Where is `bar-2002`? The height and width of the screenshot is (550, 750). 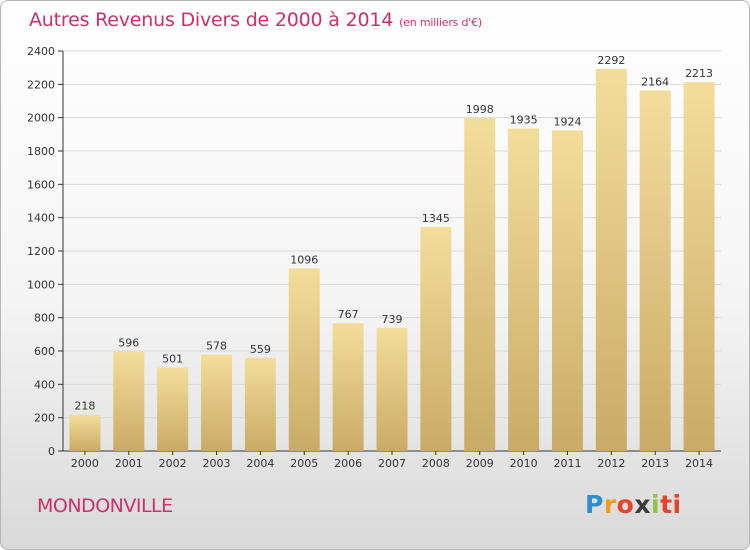
bar-2002 is located at coordinates (173, 409).